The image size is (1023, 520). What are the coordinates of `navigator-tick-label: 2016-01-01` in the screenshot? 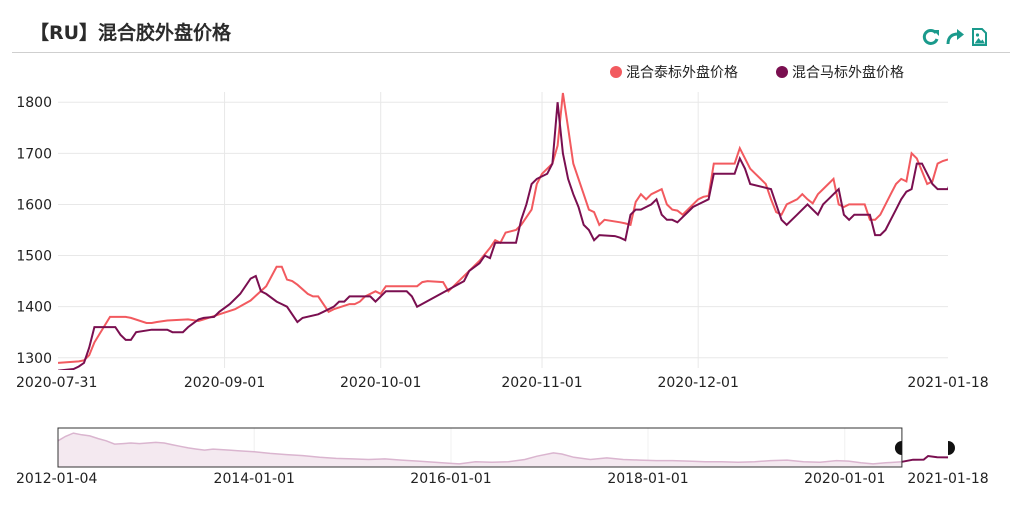 It's located at (450, 479).